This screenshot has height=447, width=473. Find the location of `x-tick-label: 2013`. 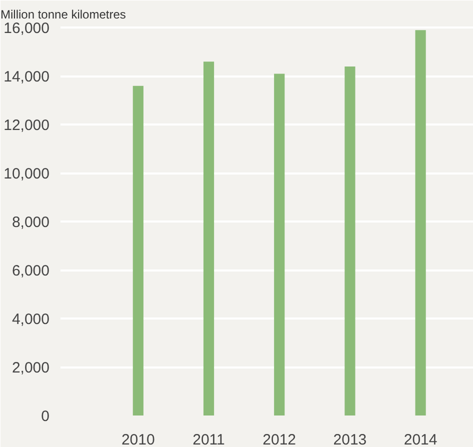

x-tick-label: 2013 is located at coordinates (350, 439).